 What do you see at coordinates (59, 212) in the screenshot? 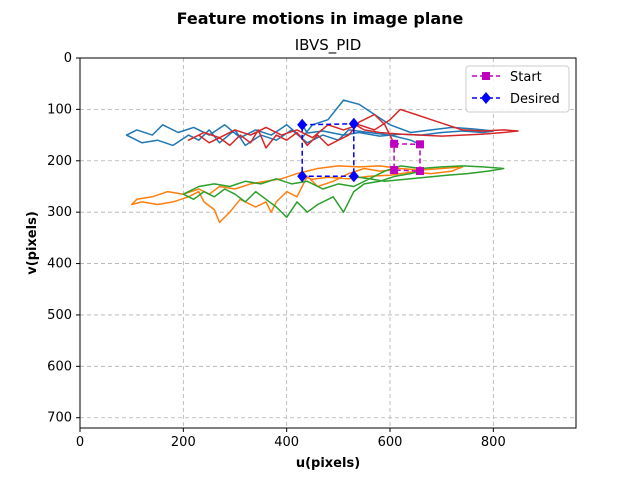
I see `y-tick-label: 300` at bounding box center [59, 212].